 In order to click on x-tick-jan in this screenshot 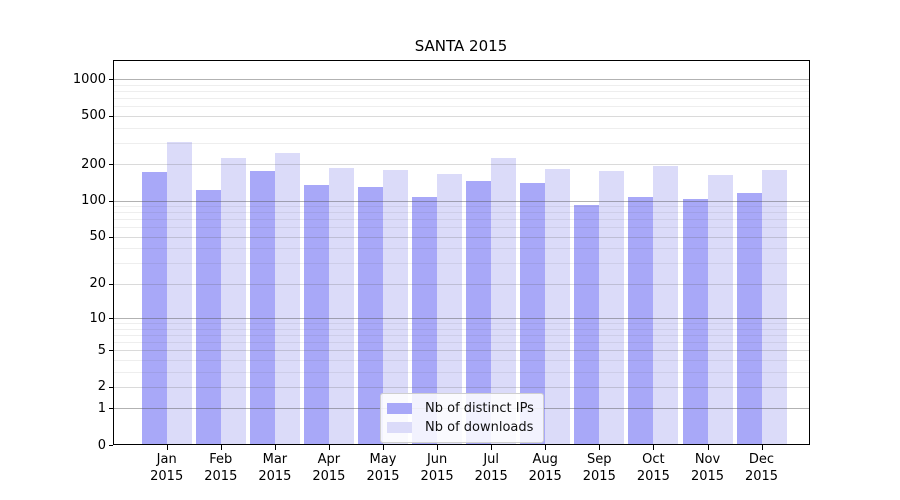, I will do `click(167, 447)`.